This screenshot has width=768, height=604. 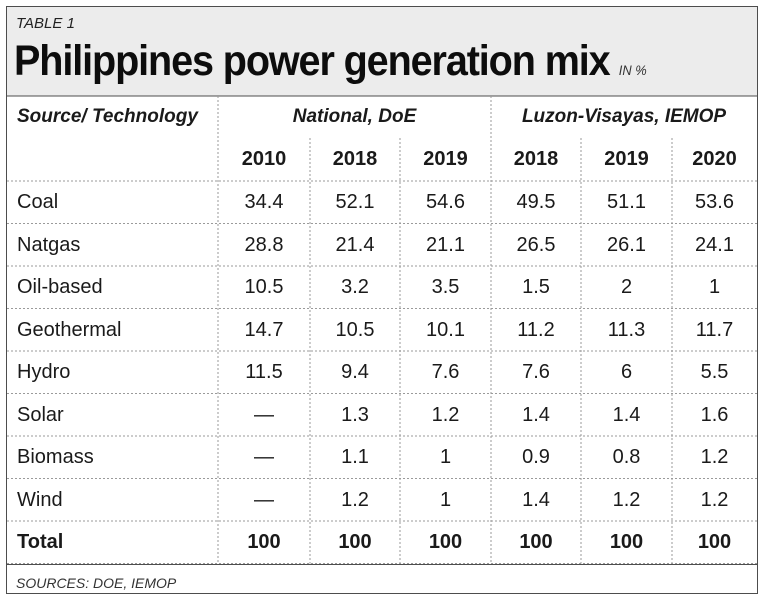 I want to click on row-label: Geothermal, so click(x=69, y=329).